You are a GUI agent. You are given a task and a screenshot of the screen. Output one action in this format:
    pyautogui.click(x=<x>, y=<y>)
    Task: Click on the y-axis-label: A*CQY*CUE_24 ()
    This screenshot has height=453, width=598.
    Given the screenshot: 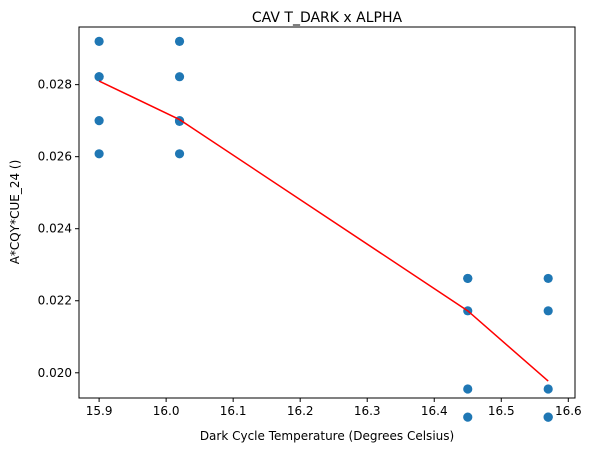 What is the action you would take?
    pyautogui.click(x=15, y=212)
    